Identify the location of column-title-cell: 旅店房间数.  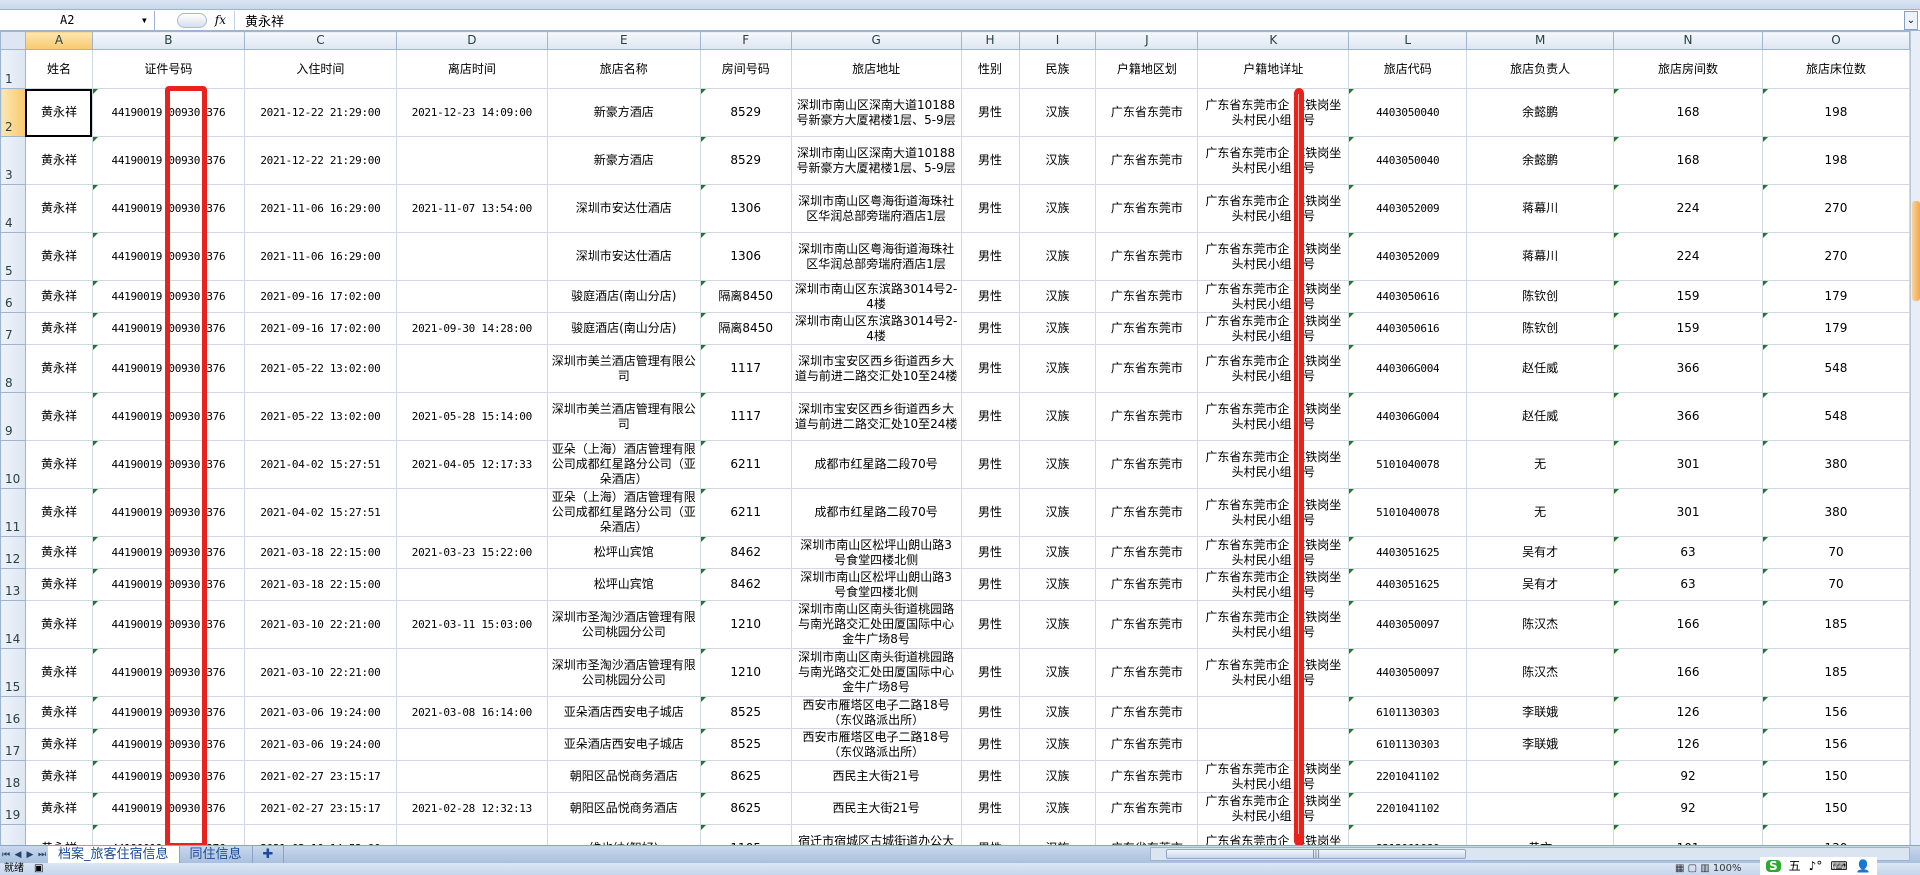
(1688, 69).